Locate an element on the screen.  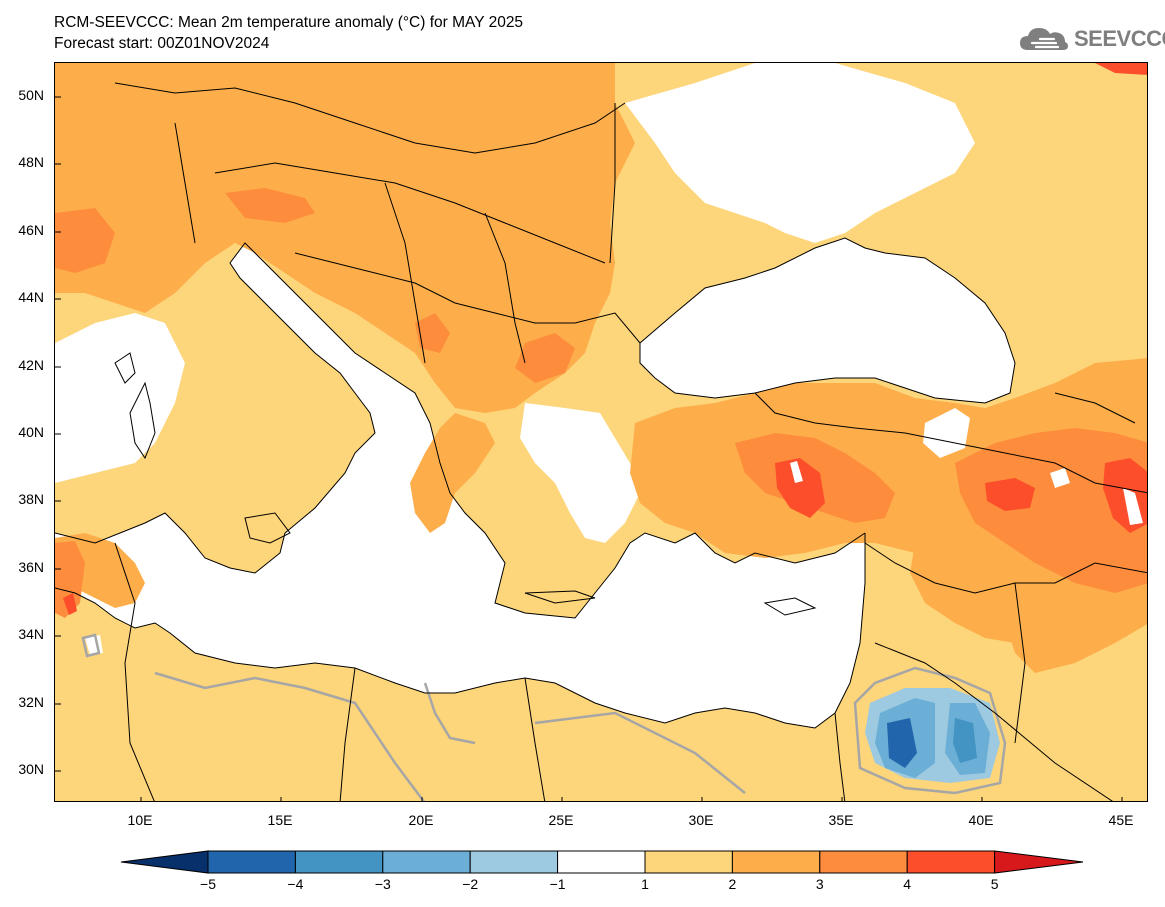
lon-label-45e: 45E is located at coordinates (1121, 820).